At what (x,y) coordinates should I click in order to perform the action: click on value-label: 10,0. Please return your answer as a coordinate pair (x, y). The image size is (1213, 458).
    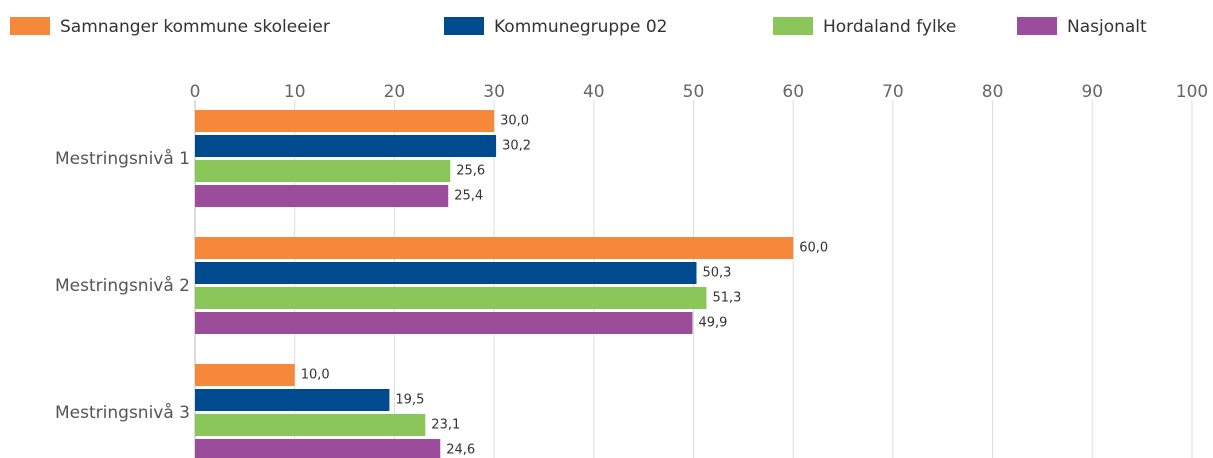
    Looking at the image, I should click on (315, 375).